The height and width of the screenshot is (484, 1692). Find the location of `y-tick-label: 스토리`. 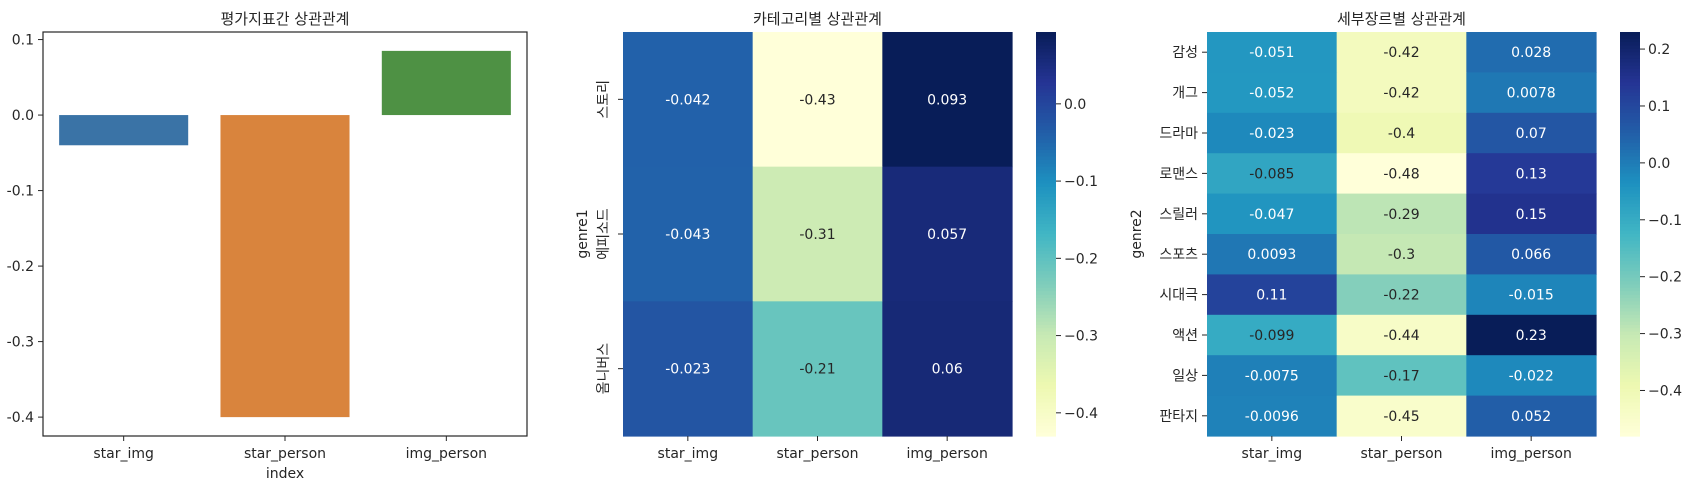

y-tick-label: 스토리 is located at coordinates (604, 99).